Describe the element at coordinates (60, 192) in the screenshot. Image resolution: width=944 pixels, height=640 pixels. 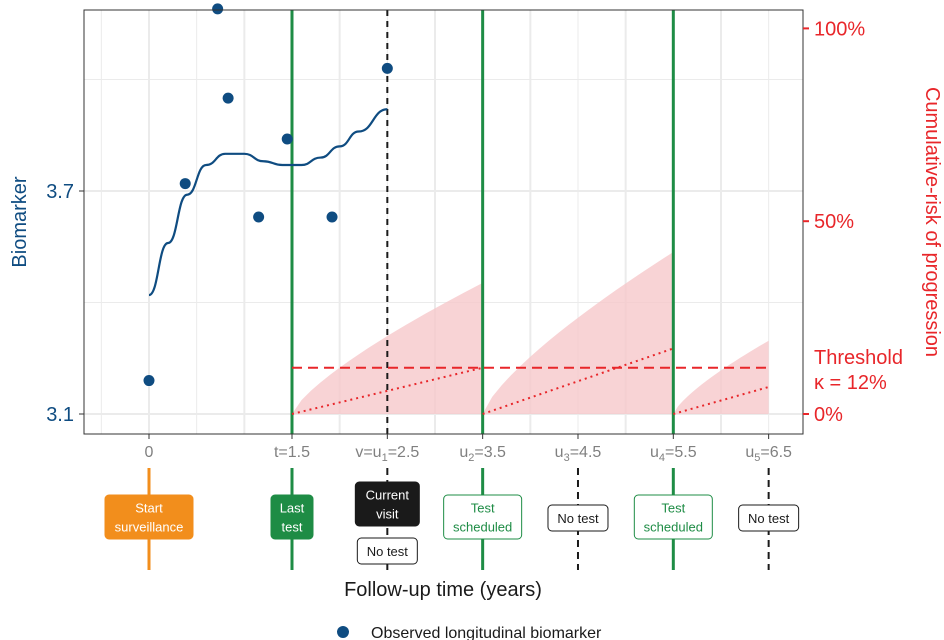
I see `y-tick-label-left: 3.7` at that location.